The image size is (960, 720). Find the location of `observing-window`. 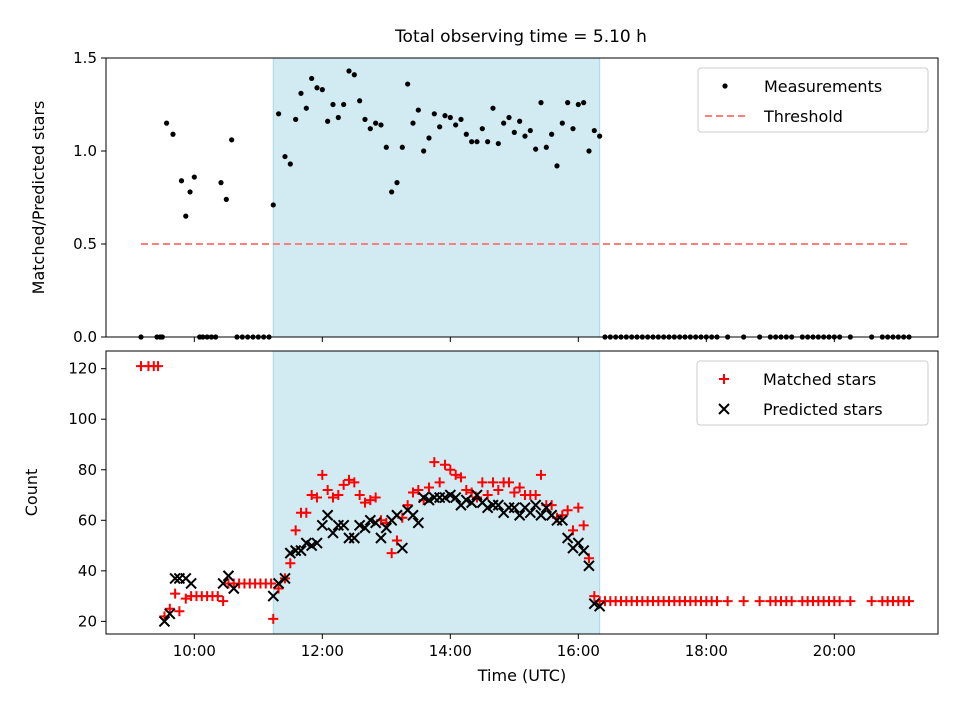

observing-window is located at coordinates (436, 492).